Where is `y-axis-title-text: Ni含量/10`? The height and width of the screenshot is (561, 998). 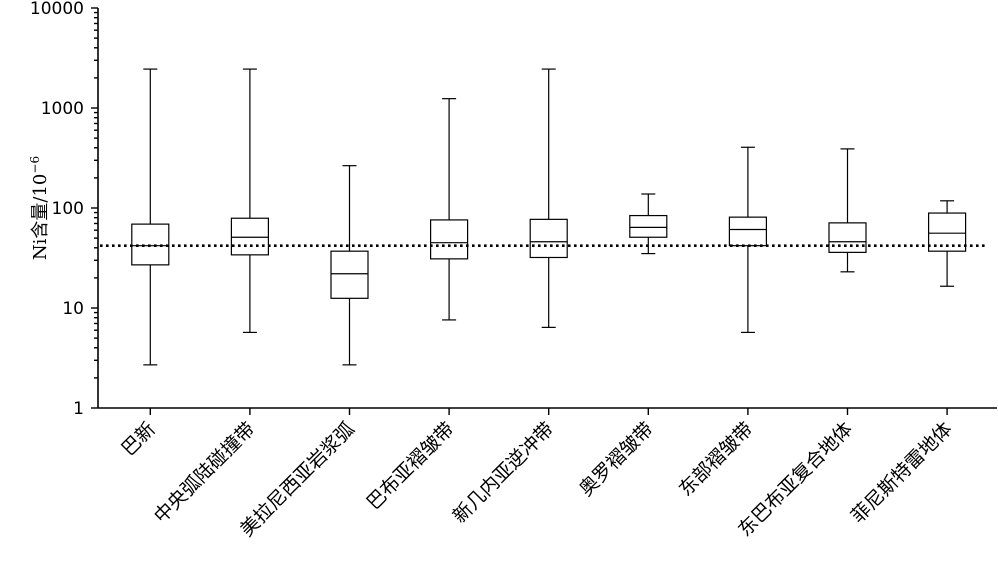 y-axis-title-text: Ni含量/10 is located at coordinates (40, 217).